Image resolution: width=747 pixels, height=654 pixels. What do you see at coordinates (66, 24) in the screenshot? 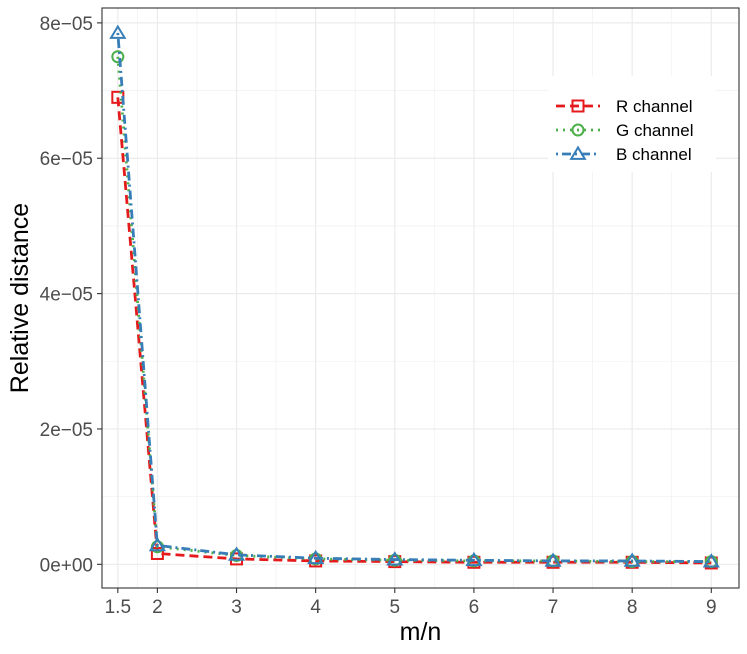
I see `y-tick-label: 8e−05` at bounding box center [66, 24].